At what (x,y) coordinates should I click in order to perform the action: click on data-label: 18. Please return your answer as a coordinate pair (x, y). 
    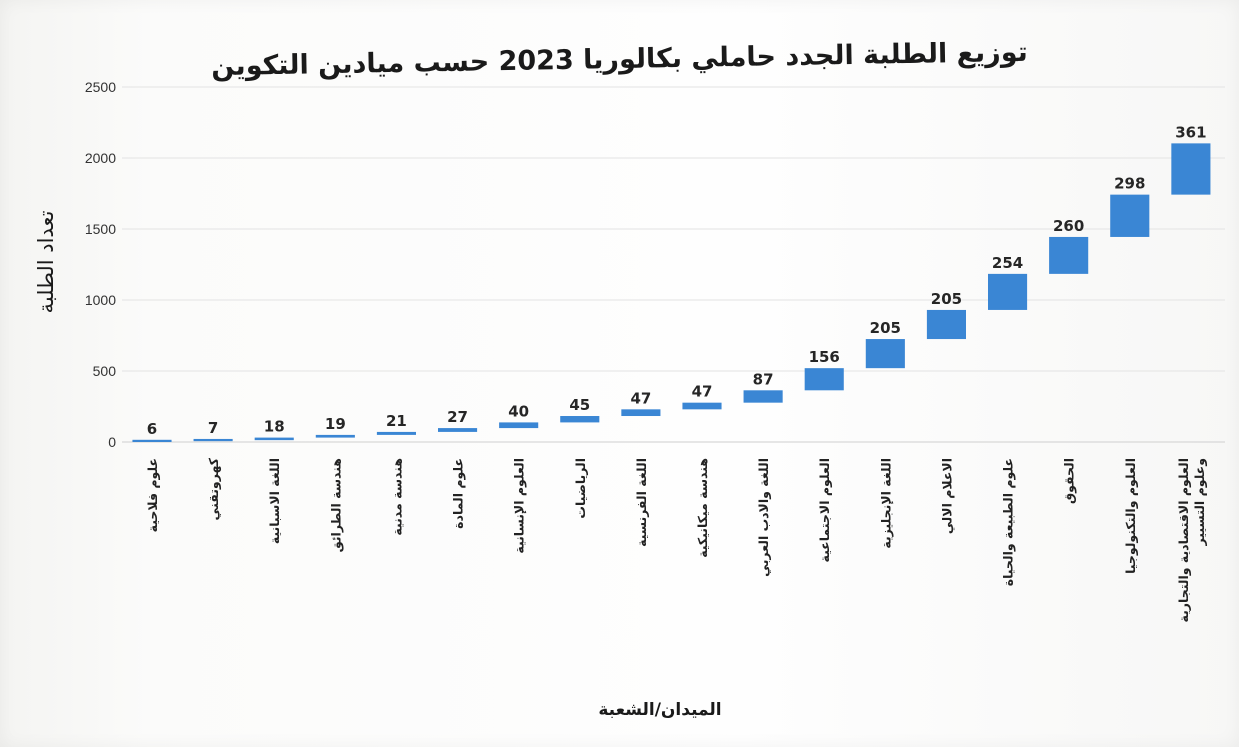
    Looking at the image, I should click on (274, 427).